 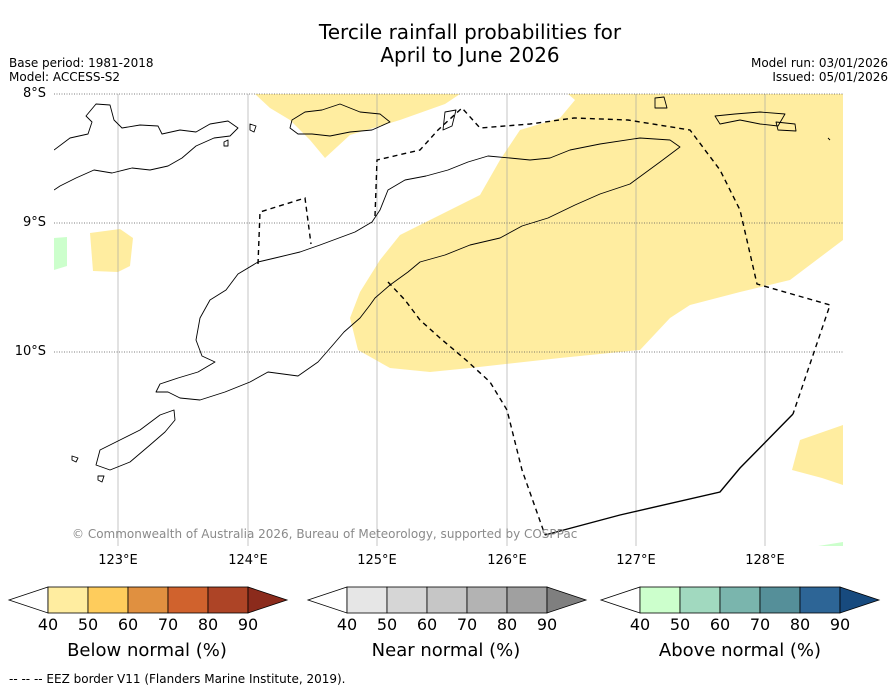 What do you see at coordinates (800, 624) in the screenshot?
I see `cb-above-tick-80: 80` at bounding box center [800, 624].